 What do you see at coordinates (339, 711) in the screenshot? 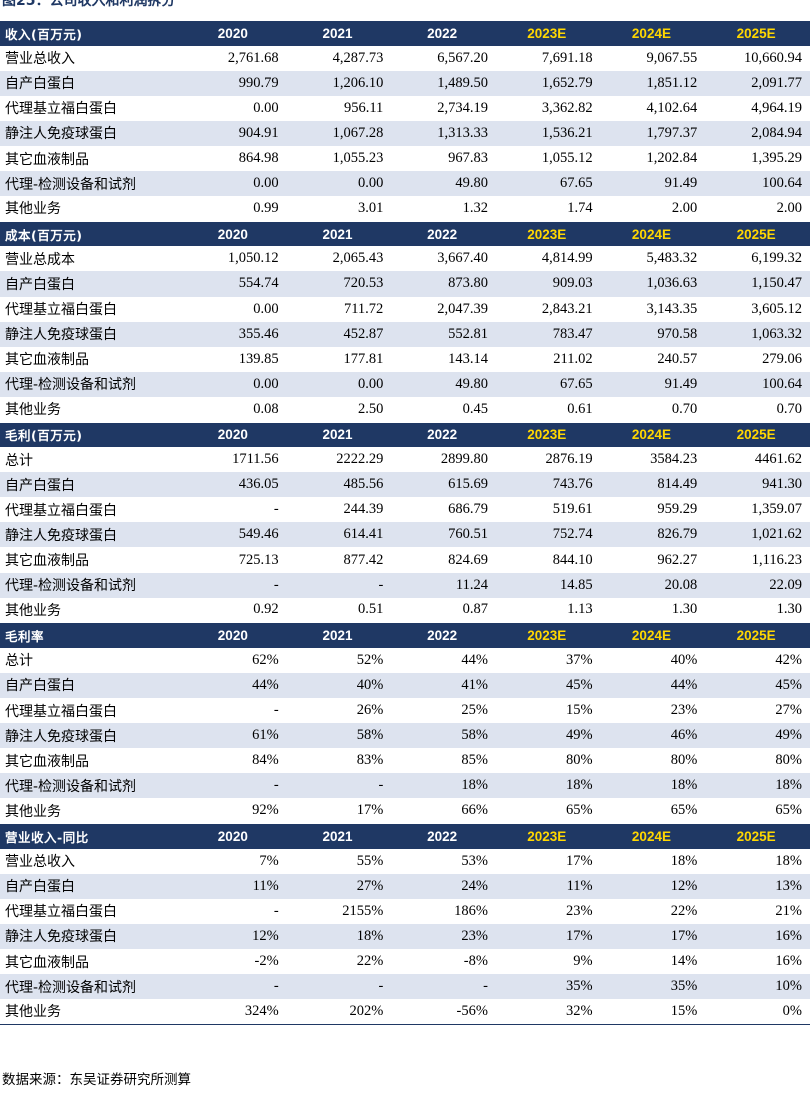
I see `value-cell: 26%` at bounding box center [339, 711].